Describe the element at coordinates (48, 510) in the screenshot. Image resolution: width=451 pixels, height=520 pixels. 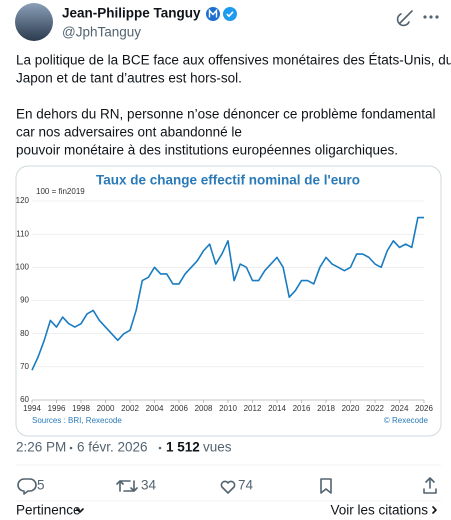
I see `sort-select: Pertinence` at that location.